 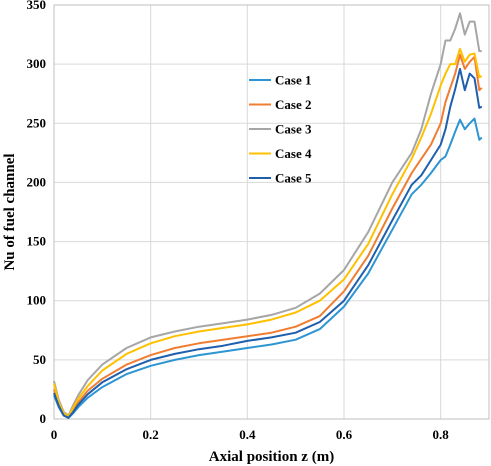 What do you see at coordinates (37, 241) in the screenshot?
I see `y-tick-label: 150` at bounding box center [37, 241].